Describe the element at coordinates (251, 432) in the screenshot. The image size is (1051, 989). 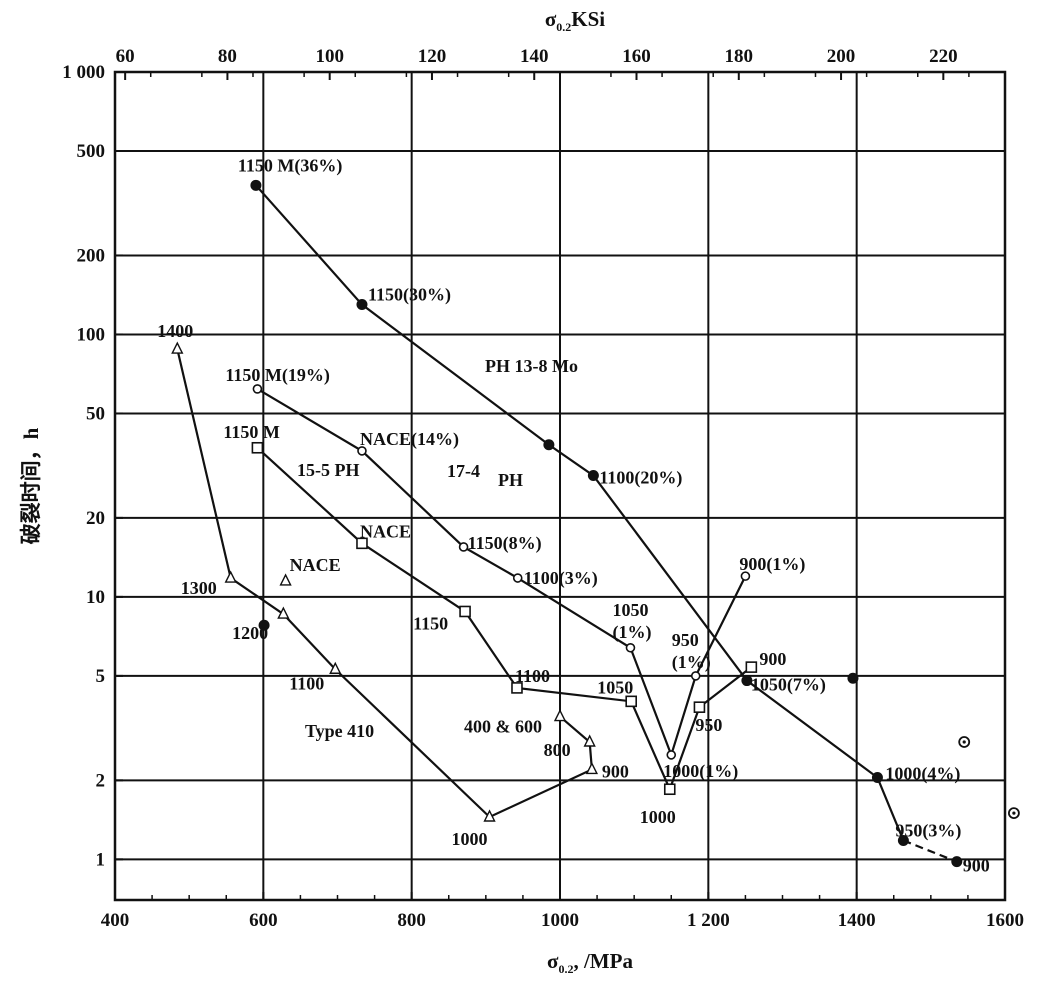
I see `data-label: 1150 M` at that location.